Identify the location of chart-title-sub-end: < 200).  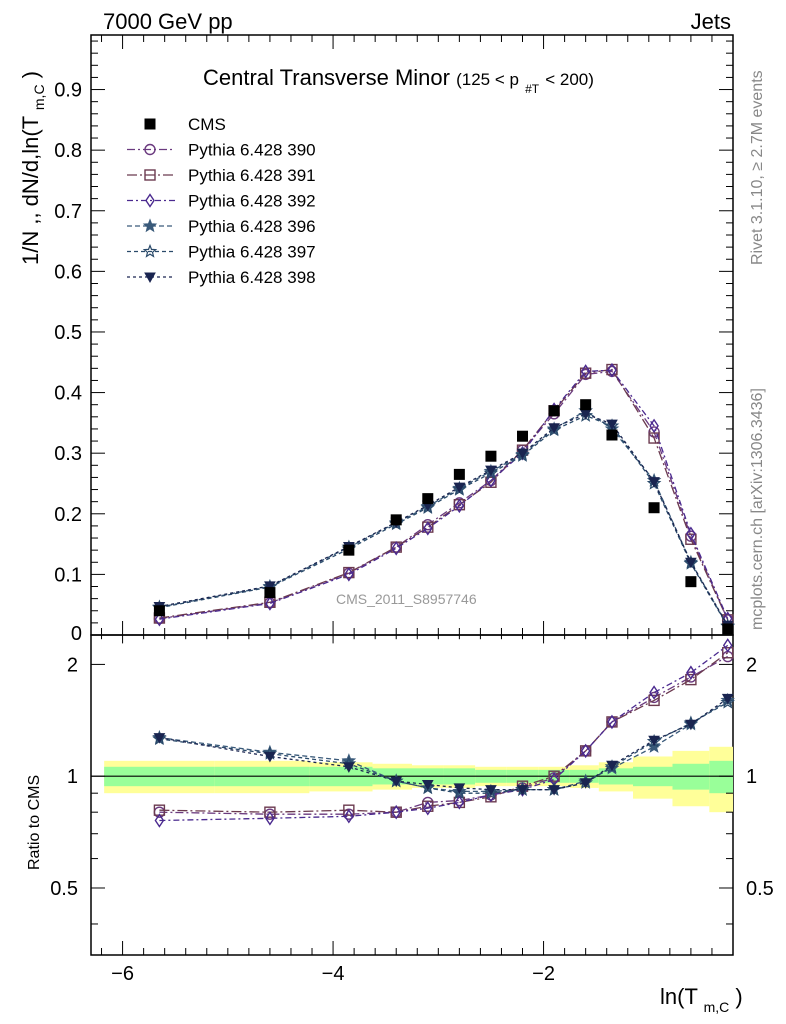
(569, 79).